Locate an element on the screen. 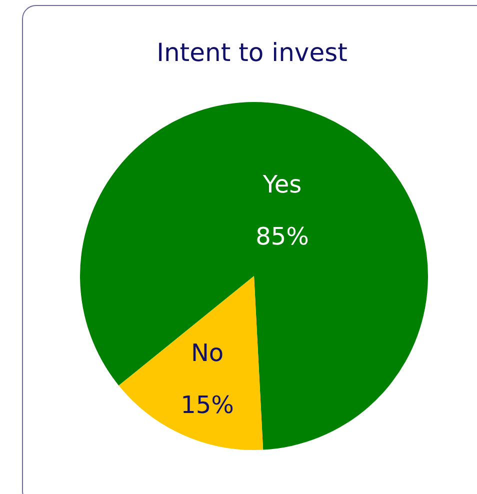 The height and width of the screenshot is (494, 477). chart-title: Intent to invest is located at coordinates (252, 52).